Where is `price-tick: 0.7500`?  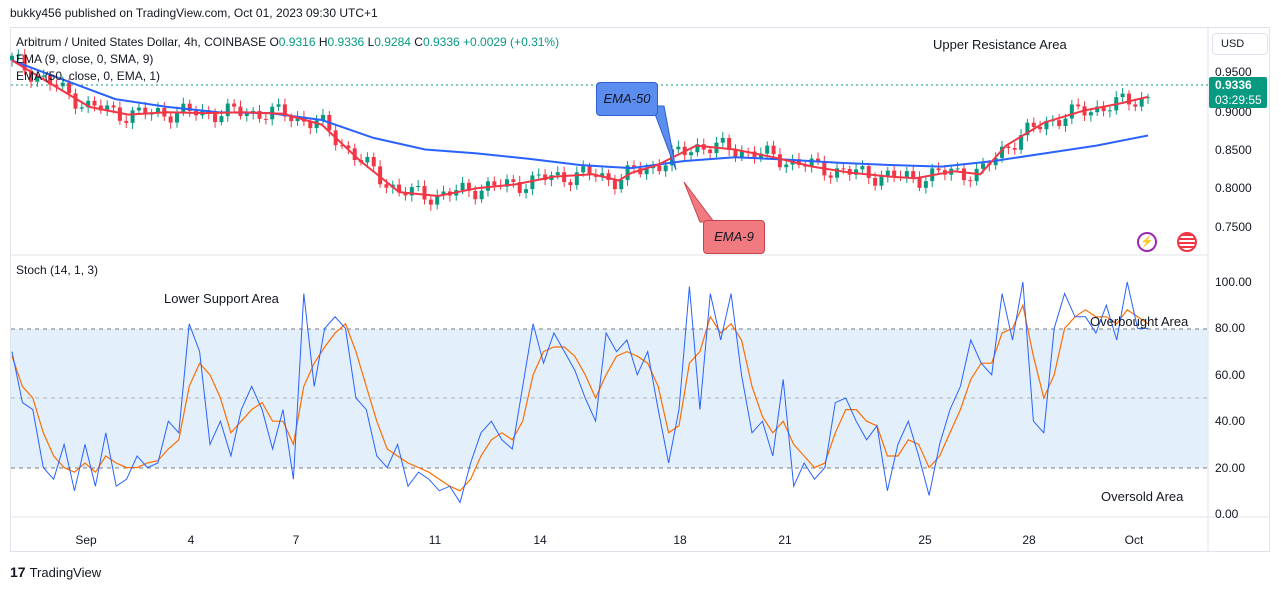
price-tick: 0.7500 is located at coordinates (1233, 227).